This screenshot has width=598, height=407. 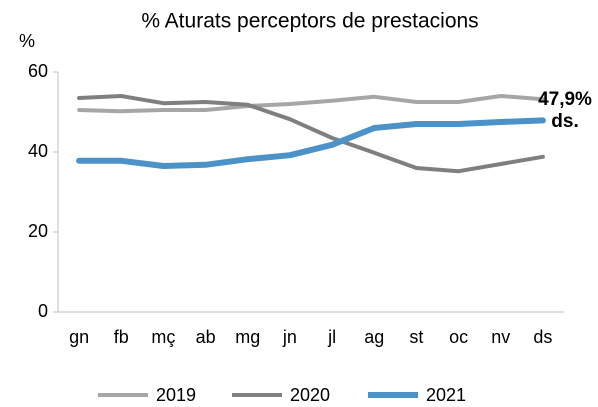 What do you see at coordinates (542, 337) in the screenshot?
I see `x-tick-label: ds` at bounding box center [542, 337].